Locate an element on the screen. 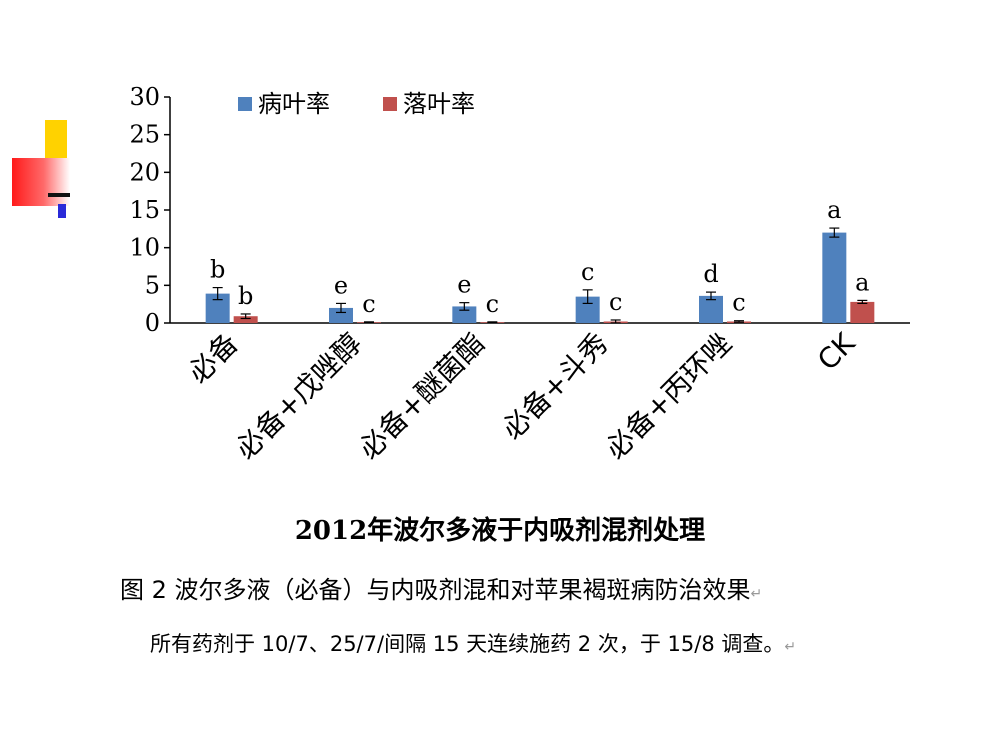  figure-caption: 图 2 波尔多液（必备）与内吸剂混和对苹果褐斑病防治效果↵ is located at coordinates (441, 587).